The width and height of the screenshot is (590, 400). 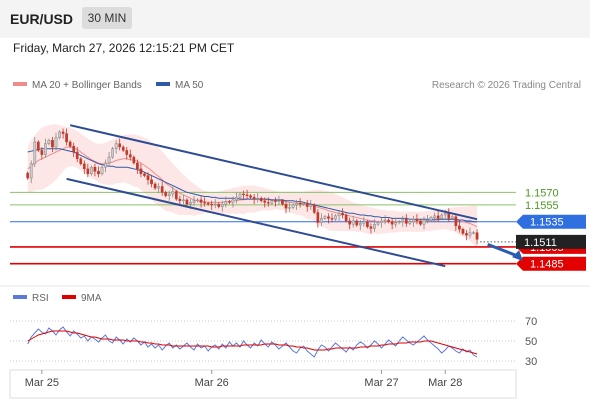 I want to click on level-tag-1.1535, so click(x=551, y=221).